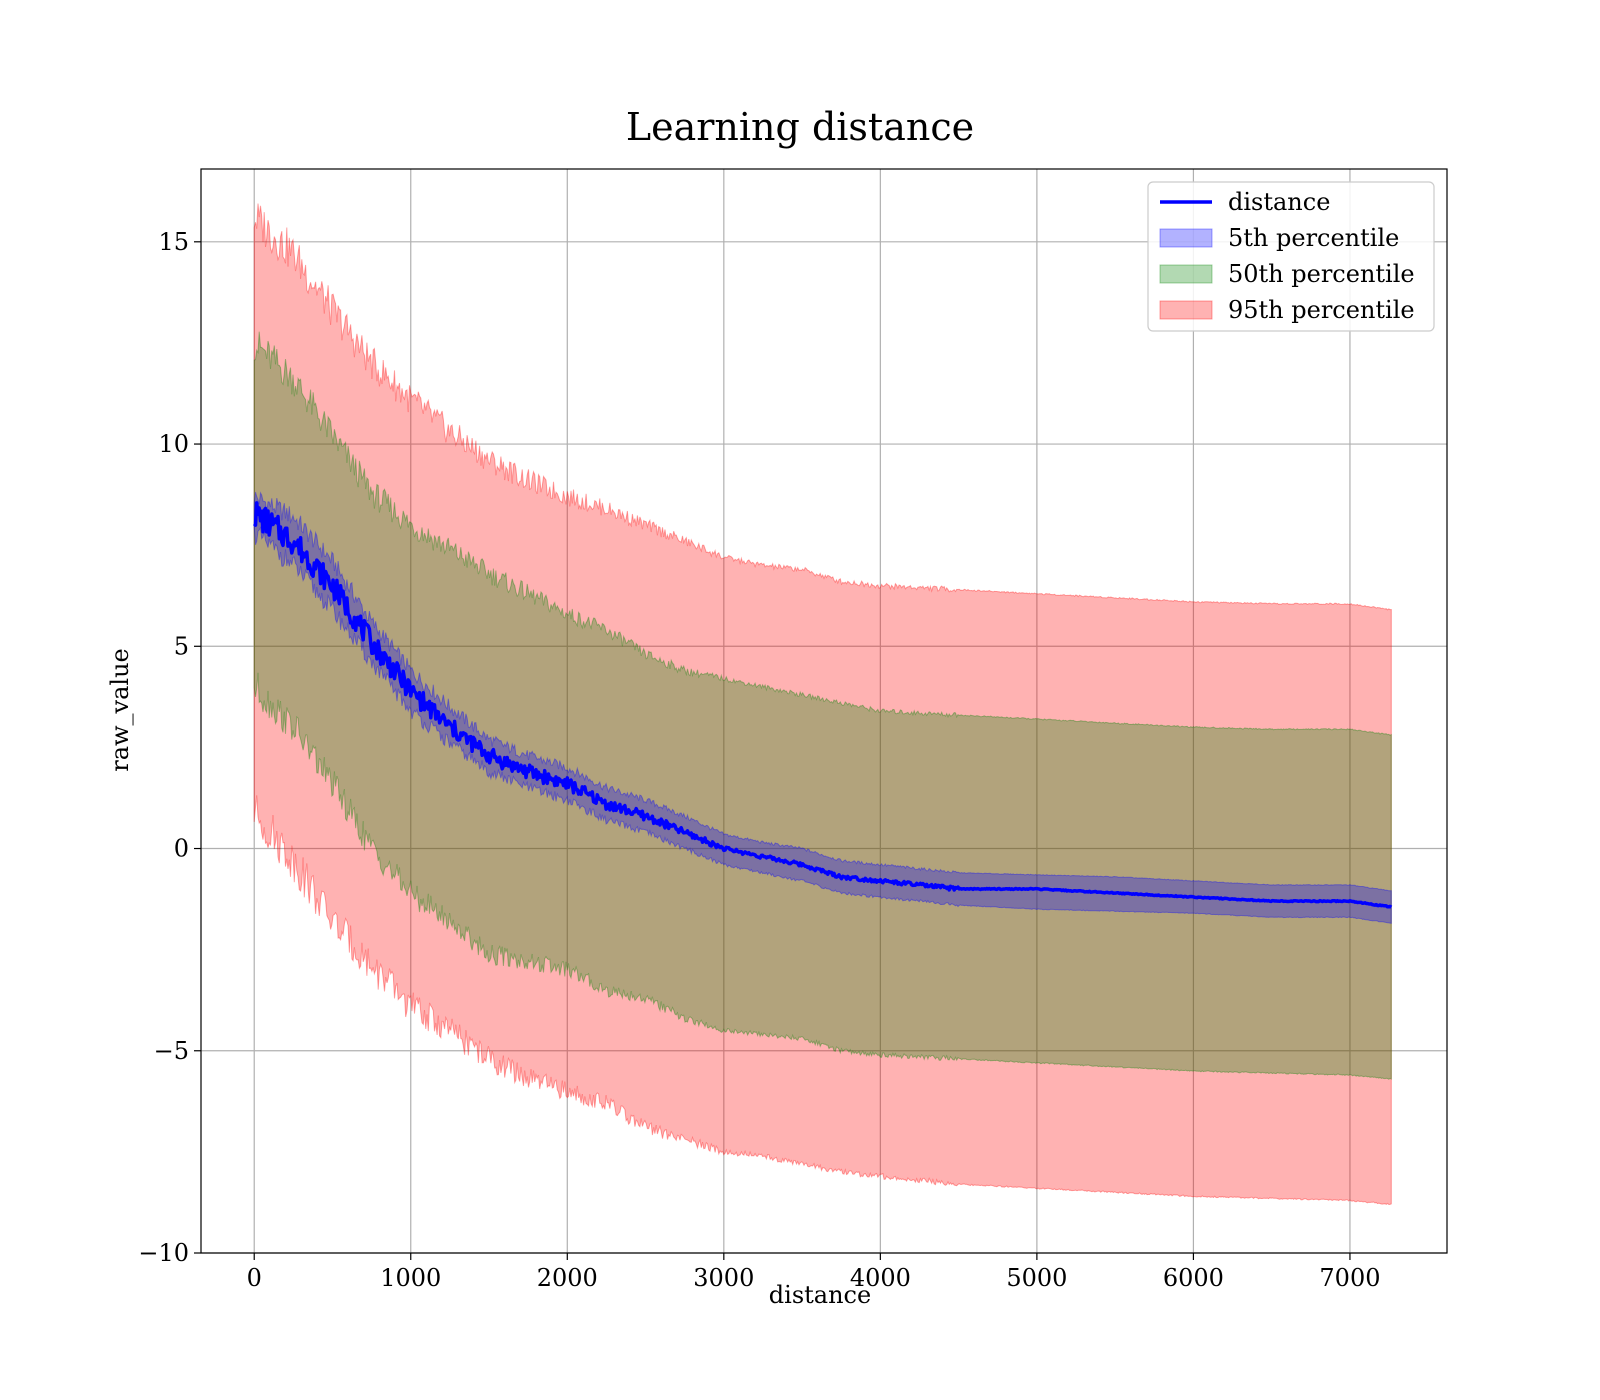 This screenshot has height=1400, width=1600. I want to click on x-tick-label: 4000, so click(880, 1278).